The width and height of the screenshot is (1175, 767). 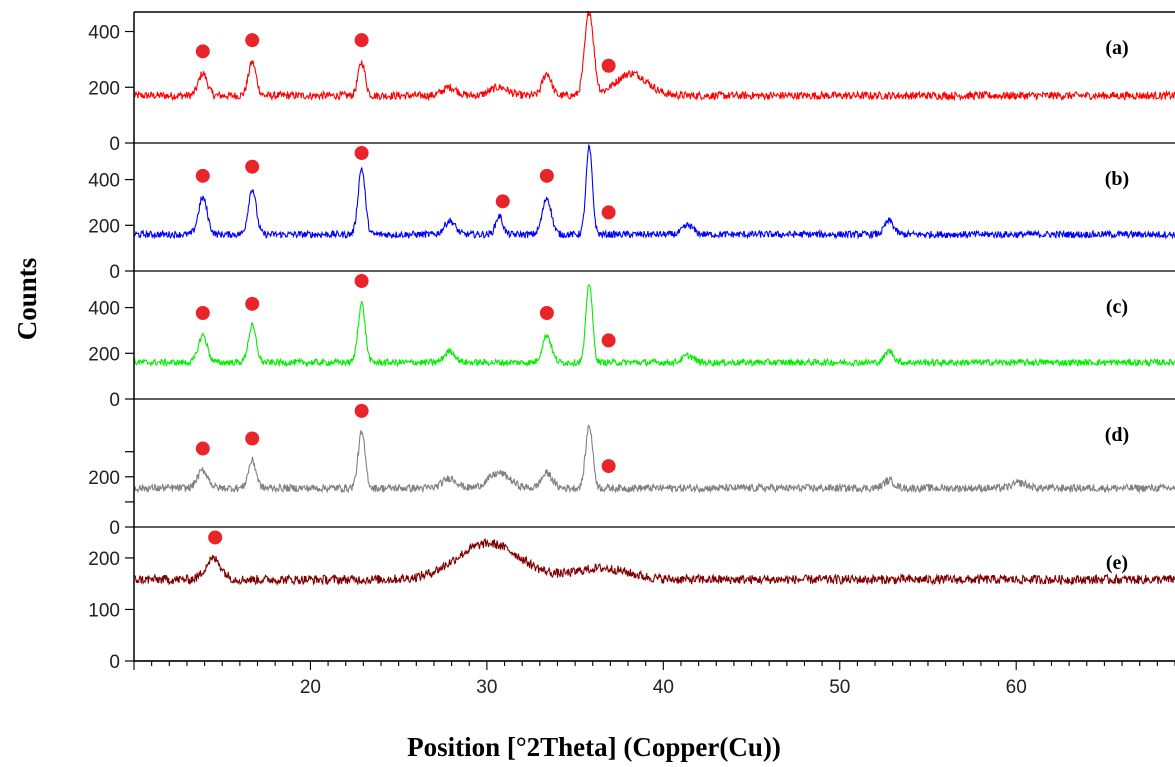 What do you see at coordinates (654, 56) in the screenshot?
I see `series-line-a` at bounding box center [654, 56].